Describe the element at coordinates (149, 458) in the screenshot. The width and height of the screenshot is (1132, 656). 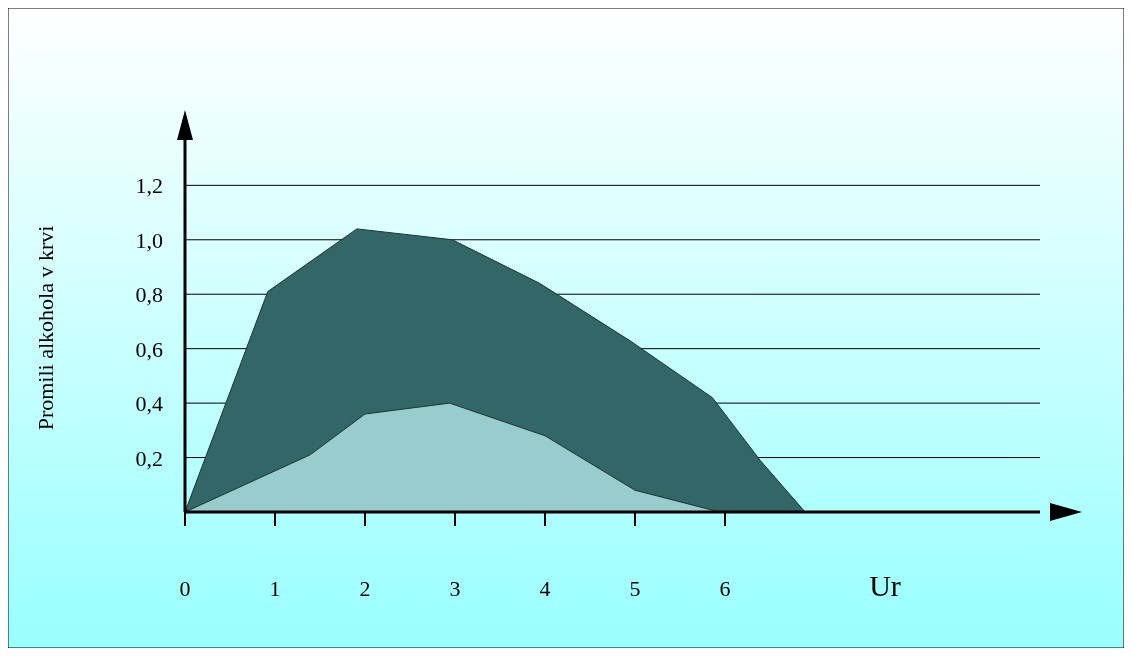
I see `y-tick-label: 0,2` at that location.